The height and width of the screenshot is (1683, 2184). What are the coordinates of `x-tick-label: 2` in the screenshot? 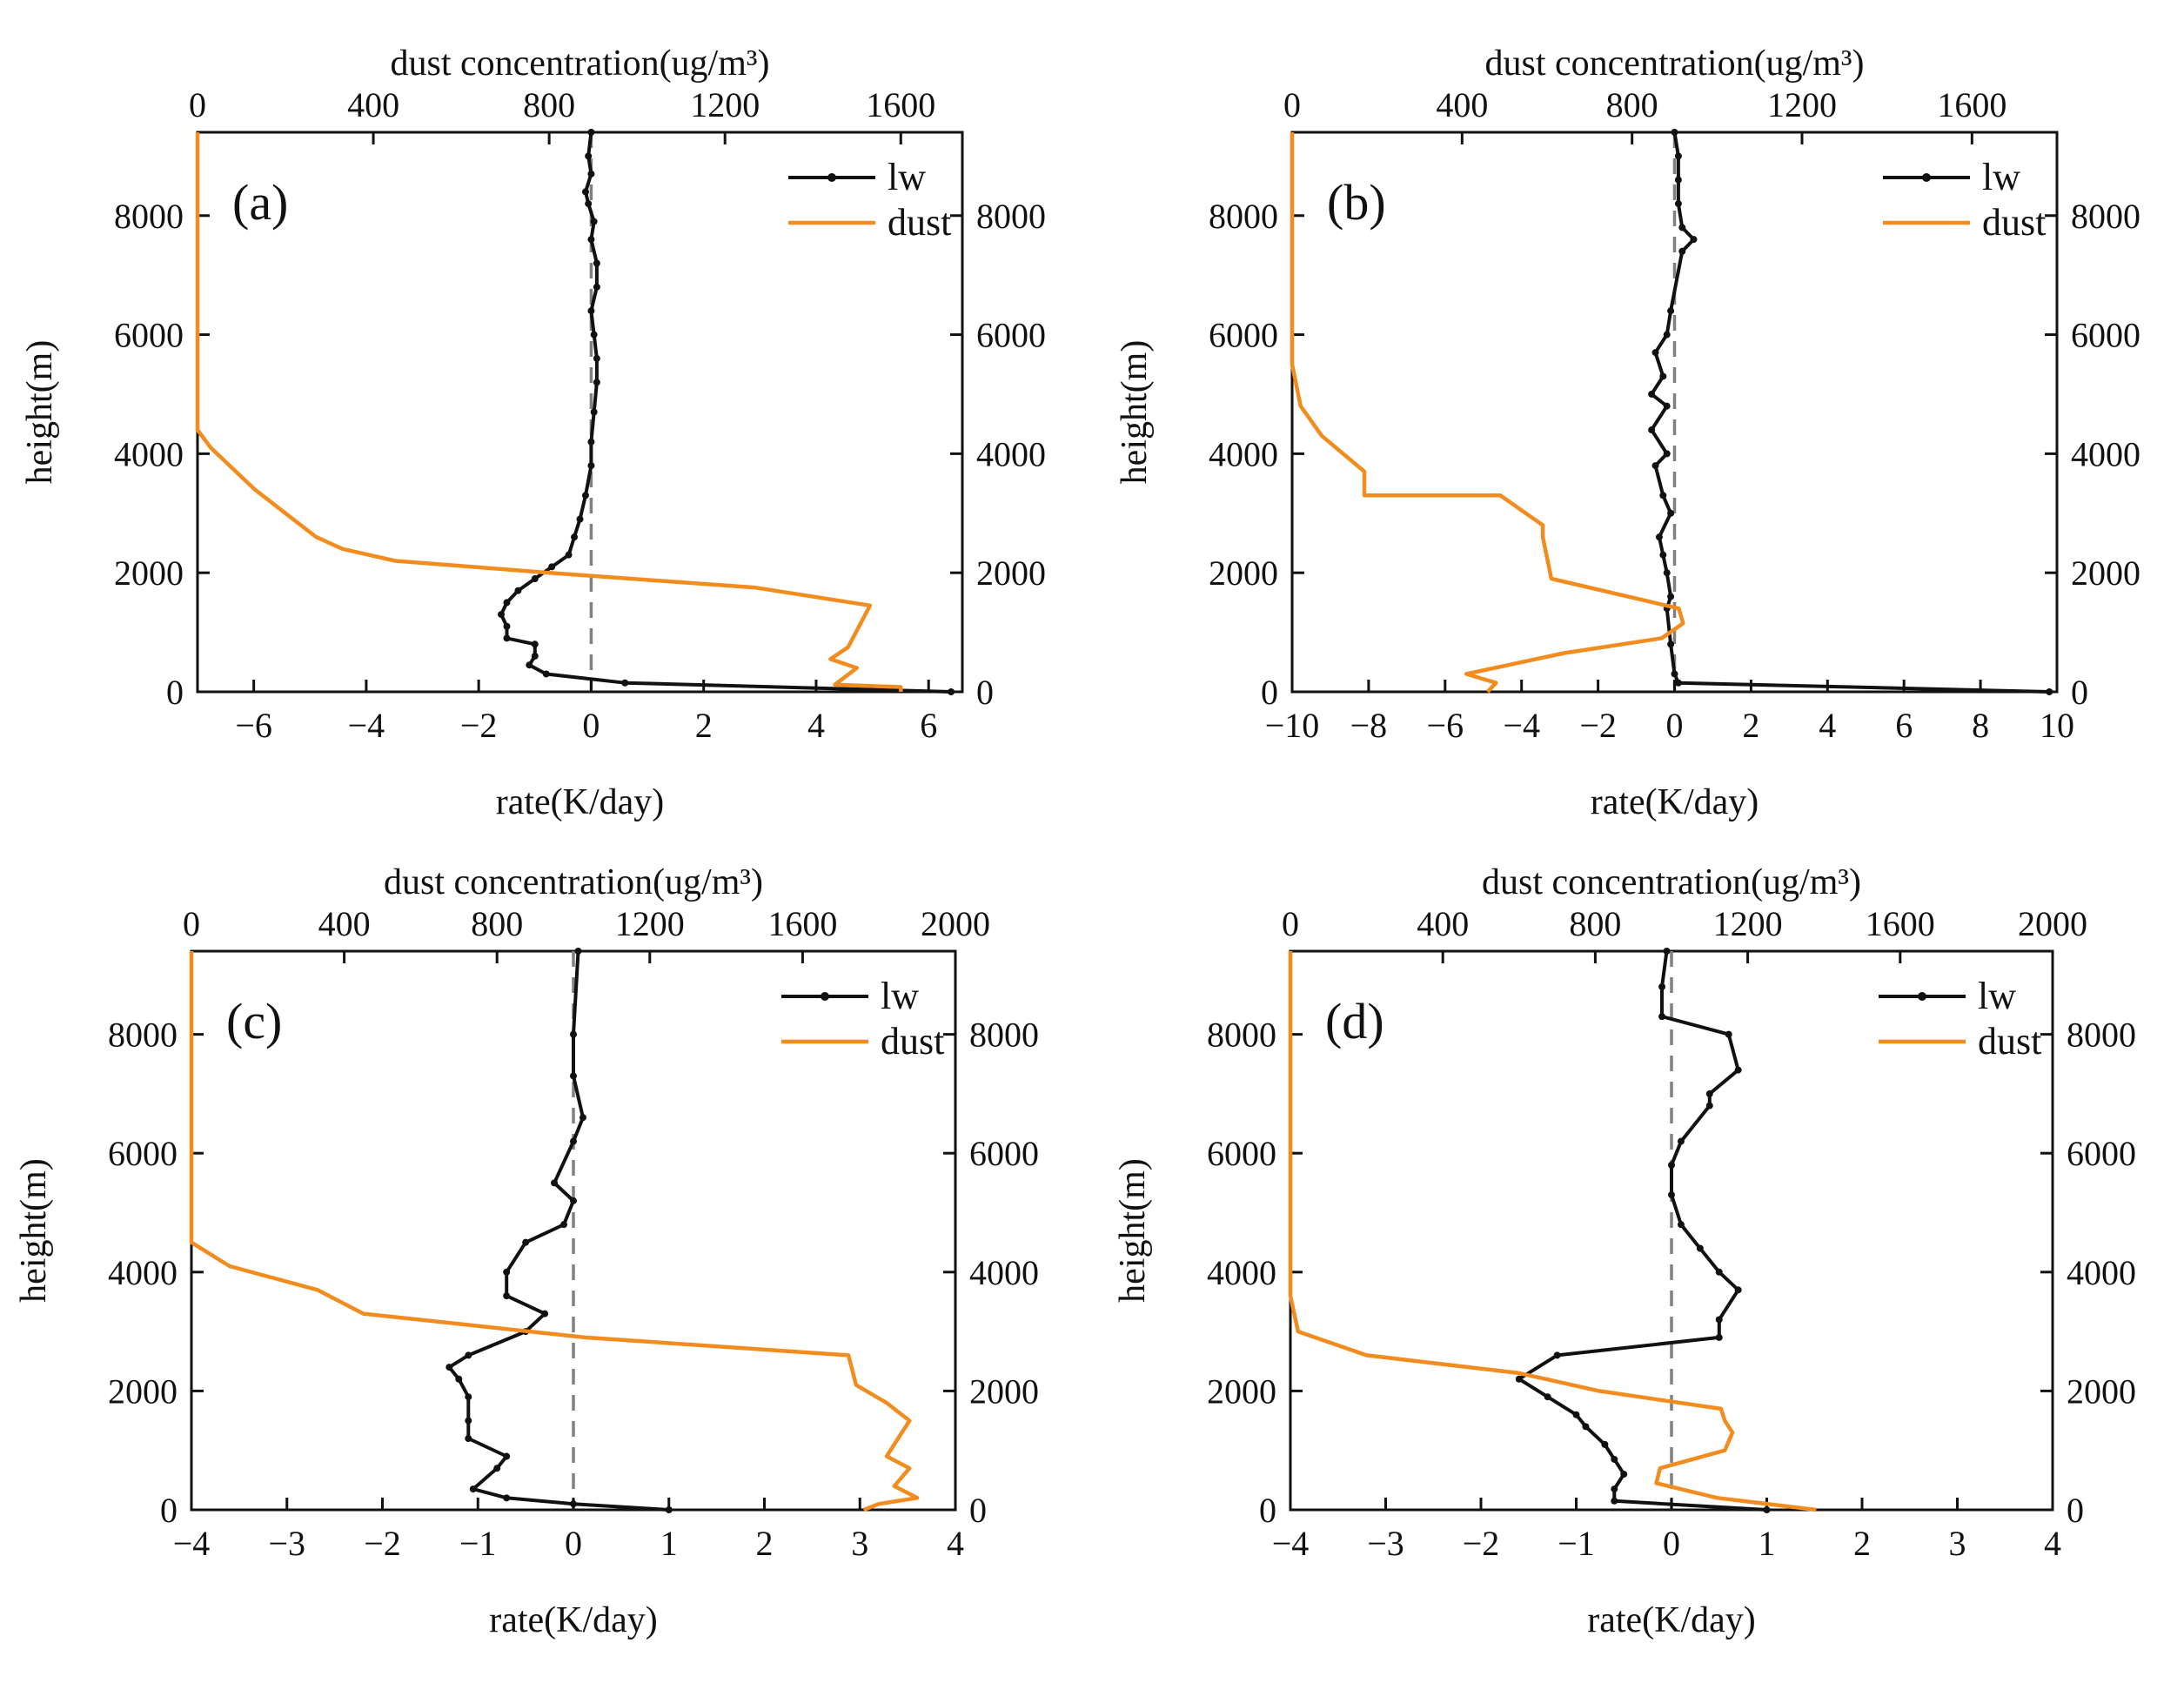 It's located at (704, 725).